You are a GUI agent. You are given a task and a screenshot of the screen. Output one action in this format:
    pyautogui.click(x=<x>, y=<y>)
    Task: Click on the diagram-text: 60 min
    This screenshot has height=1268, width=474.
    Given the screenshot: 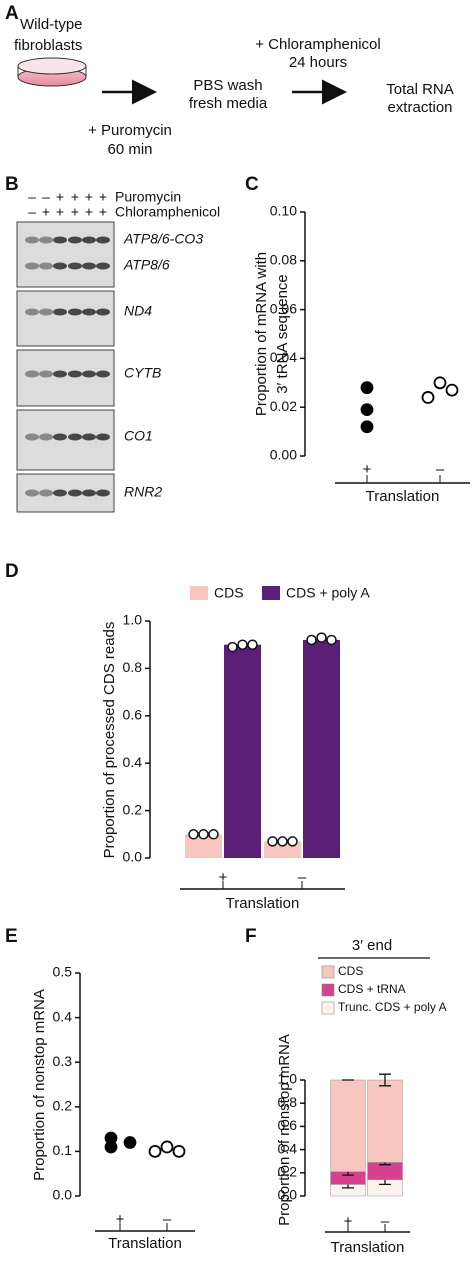 What is the action you would take?
    pyautogui.click(x=129, y=149)
    